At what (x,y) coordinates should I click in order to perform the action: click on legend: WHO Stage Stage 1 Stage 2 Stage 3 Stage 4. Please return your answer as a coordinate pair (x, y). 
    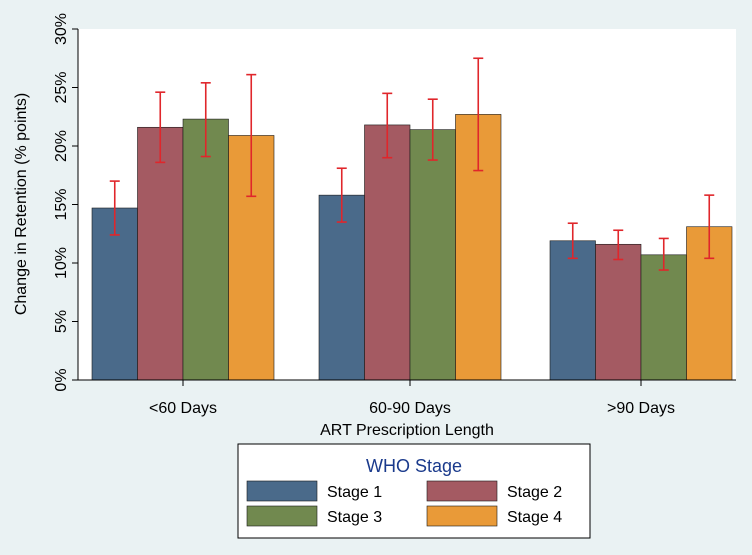
    Looking at the image, I should click on (414, 491).